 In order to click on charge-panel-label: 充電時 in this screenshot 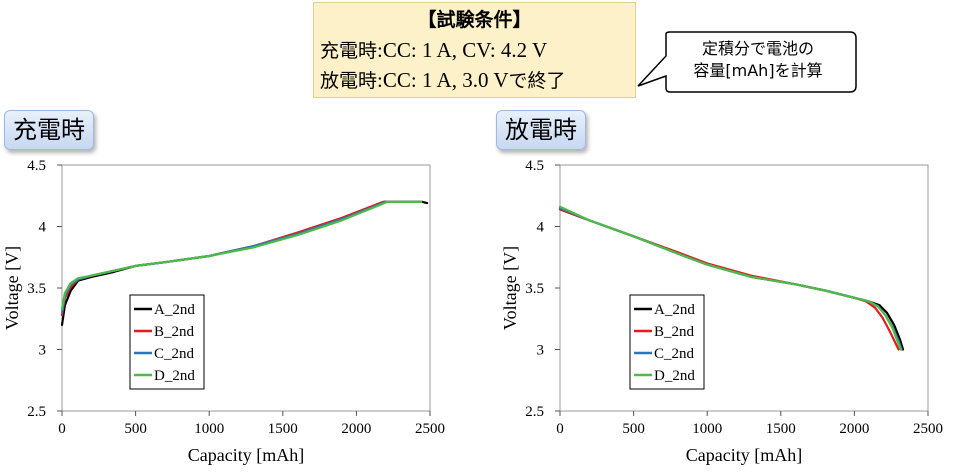, I will do `click(49, 130)`.